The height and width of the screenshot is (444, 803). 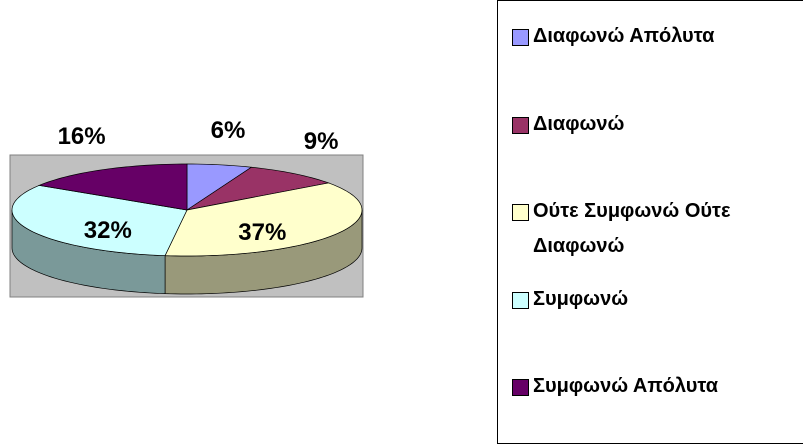 What do you see at coordinates (626, 386) in the screenshot?
I see `legend-label: Συμφωνώ Απόλυτα` at bounding box center [626, 386].